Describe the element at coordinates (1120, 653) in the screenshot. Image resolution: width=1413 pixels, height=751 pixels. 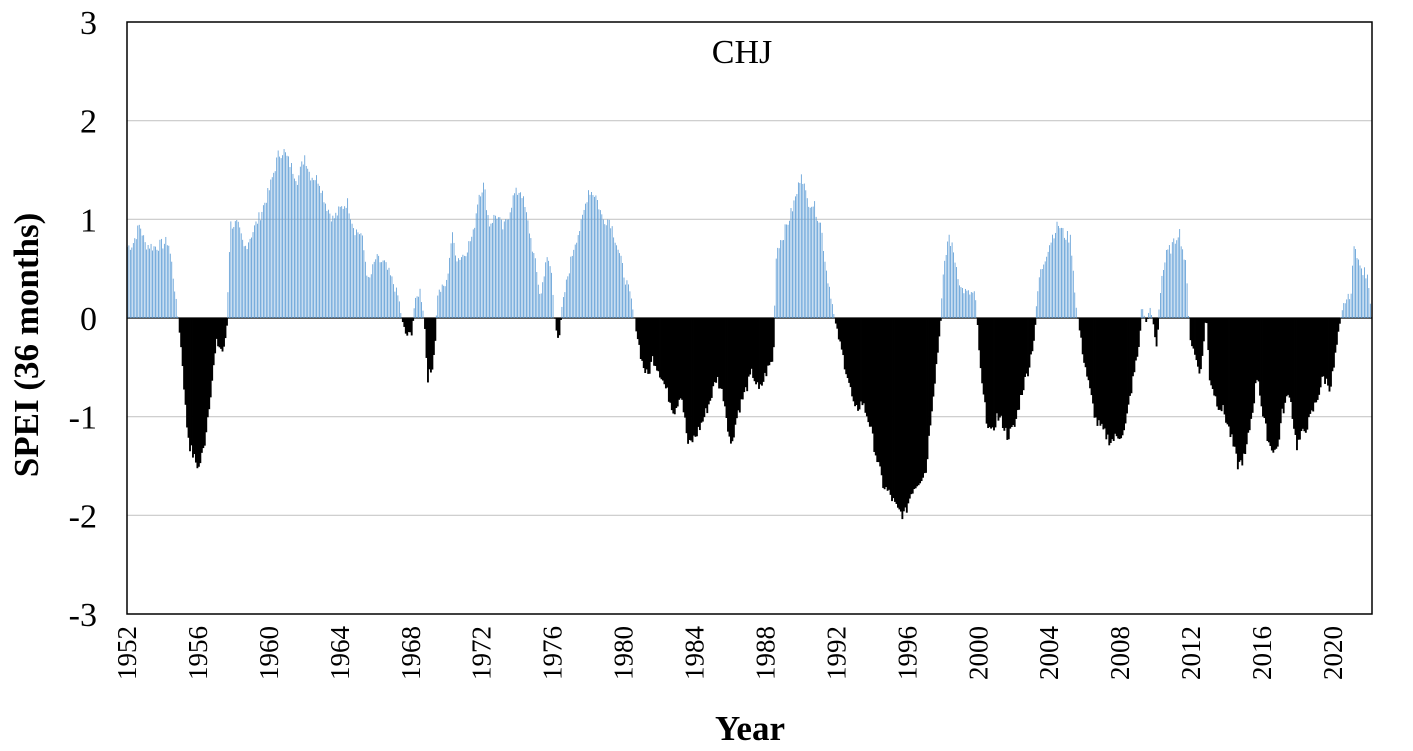
I see `x-tick-label: 2008` at that location.